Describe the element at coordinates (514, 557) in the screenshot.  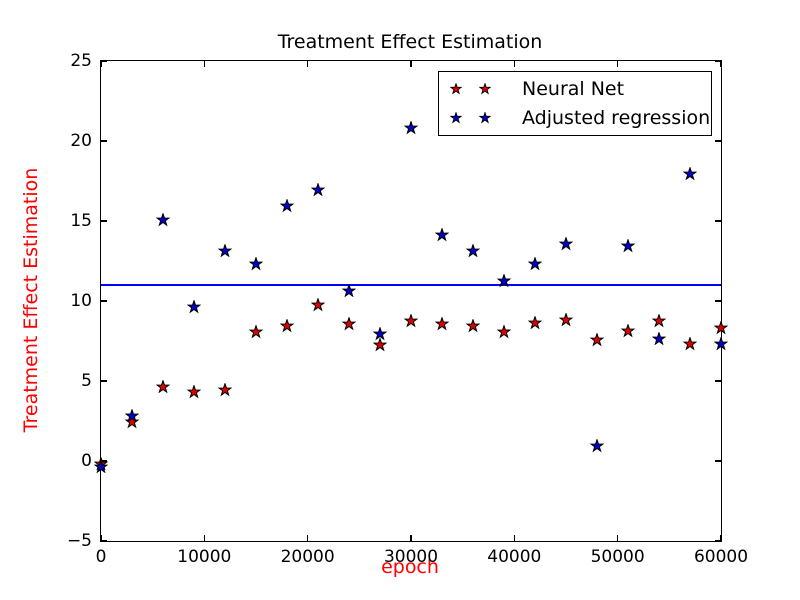
I see `x-tick-label: 40000` at that location.